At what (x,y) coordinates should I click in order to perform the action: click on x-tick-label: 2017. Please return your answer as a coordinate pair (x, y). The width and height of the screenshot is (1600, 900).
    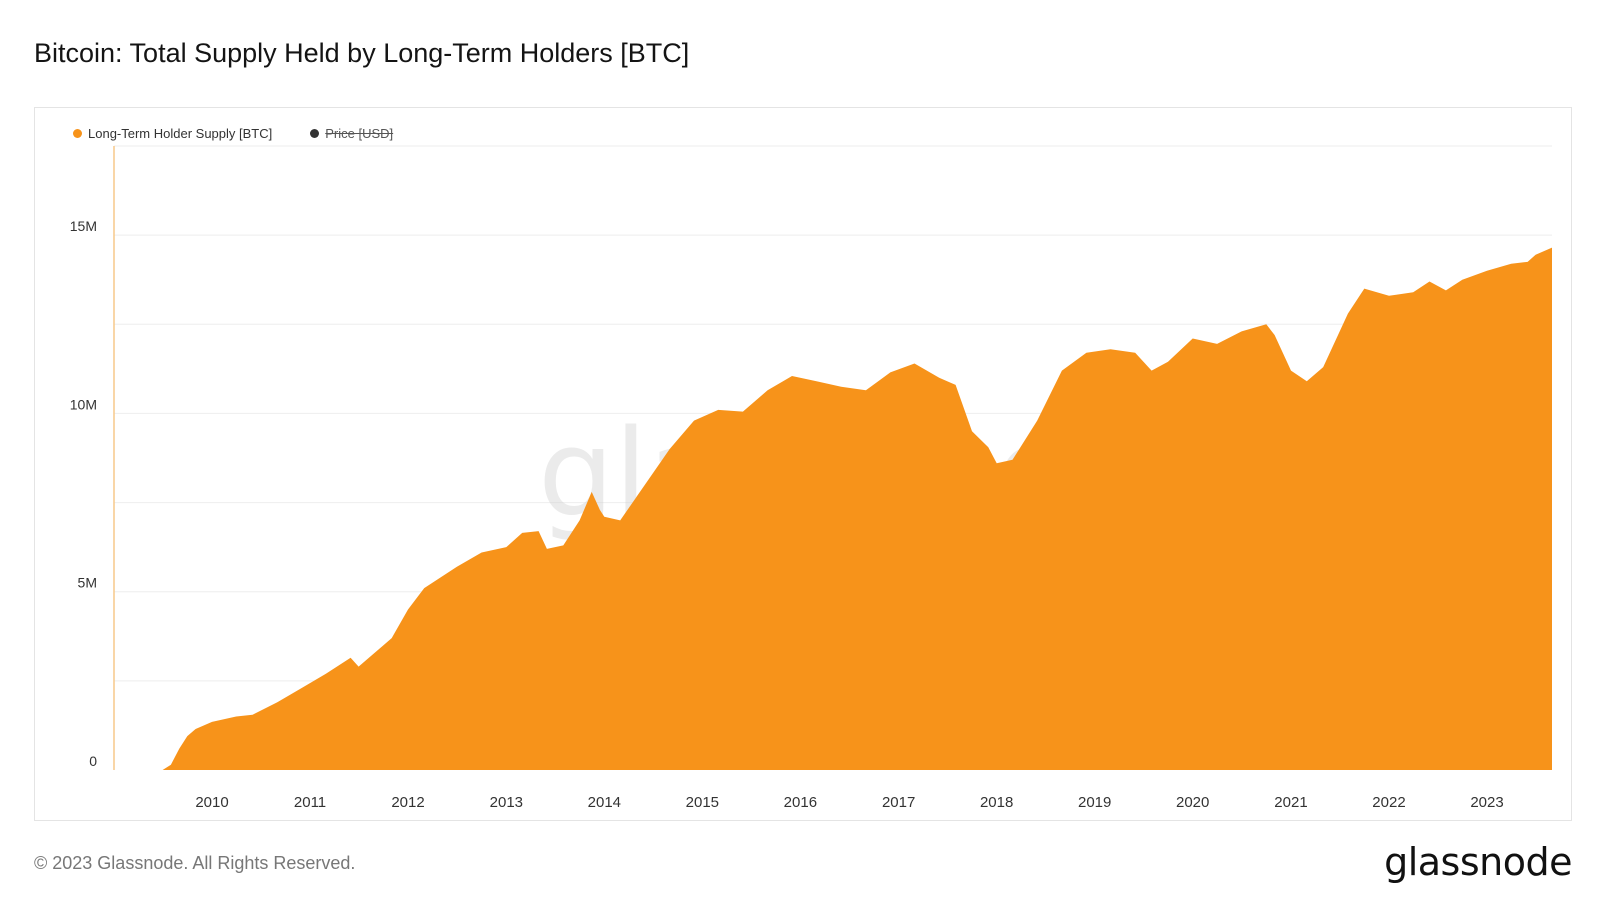
    Looking at the image, I should click on (898, 802).